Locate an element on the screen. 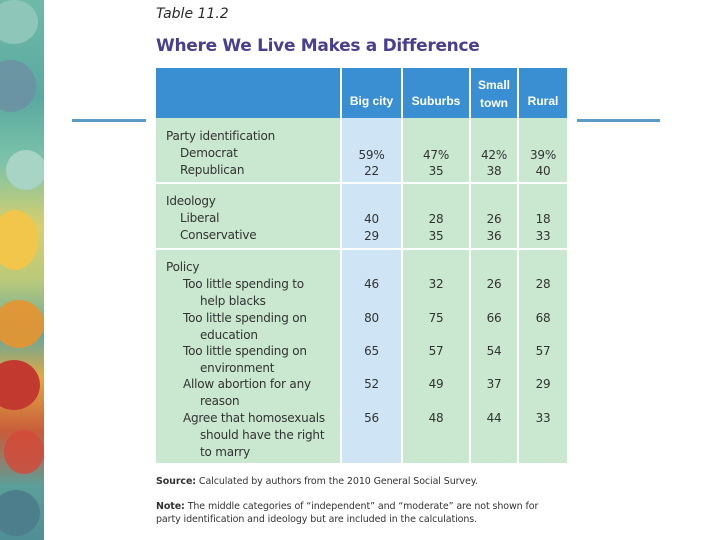 The image size is (720, 540). column-header-big-city: Big city is located at coordinates (371, 101).